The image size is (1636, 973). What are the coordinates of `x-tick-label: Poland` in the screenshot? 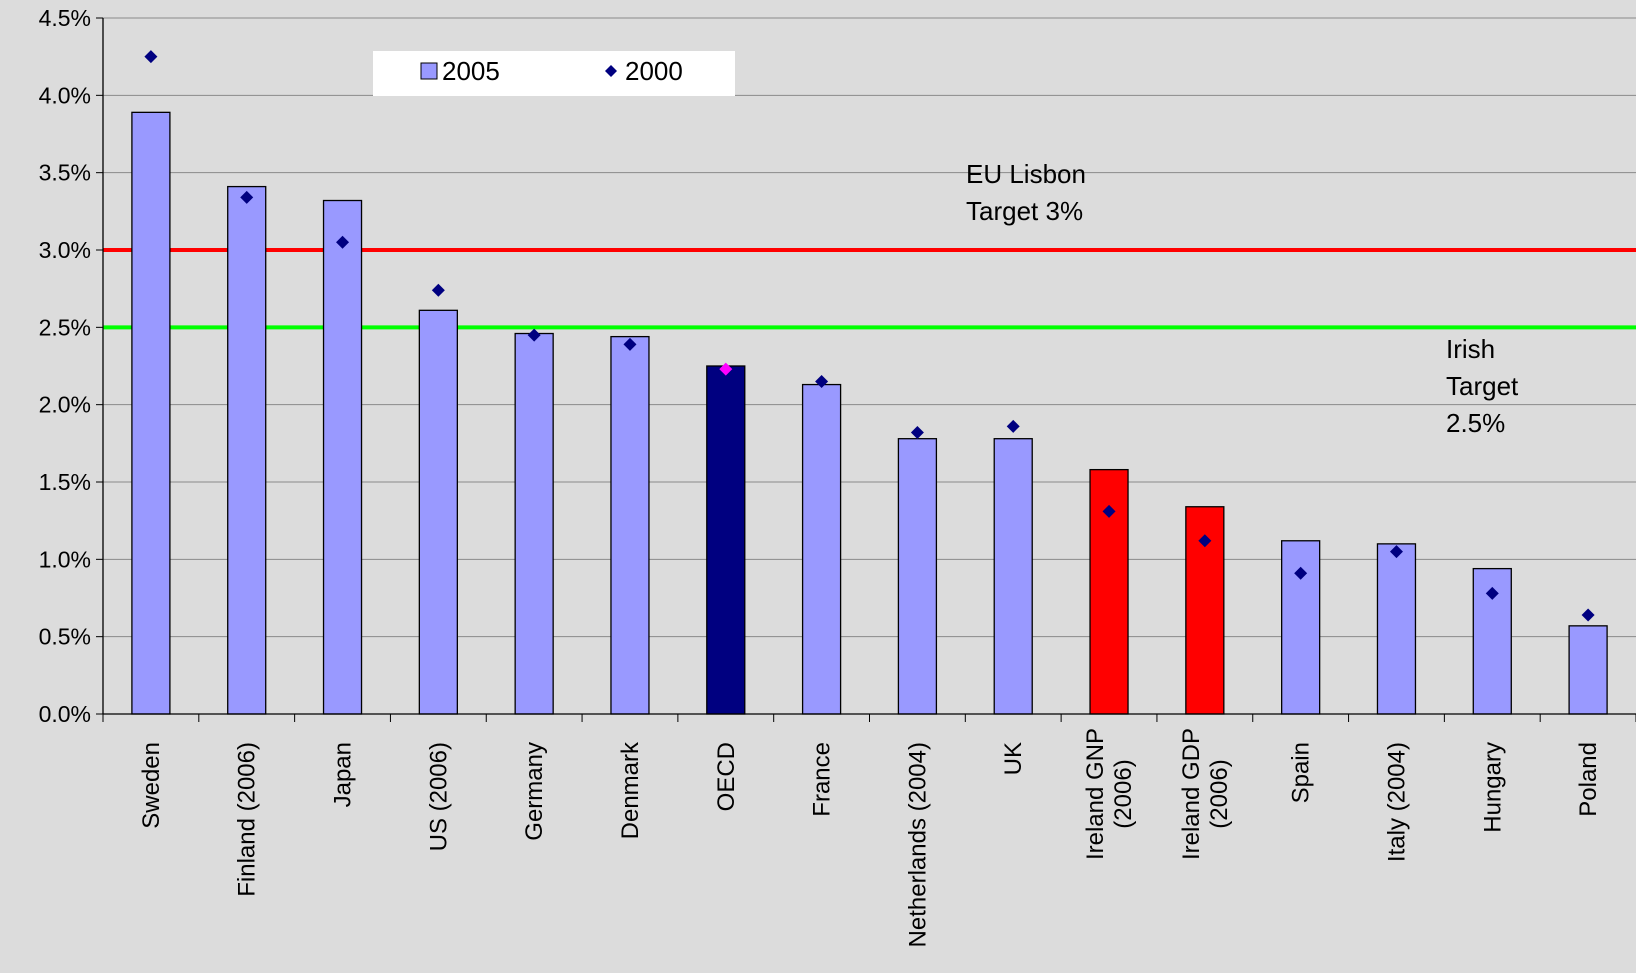 It's located at (1588, 779).